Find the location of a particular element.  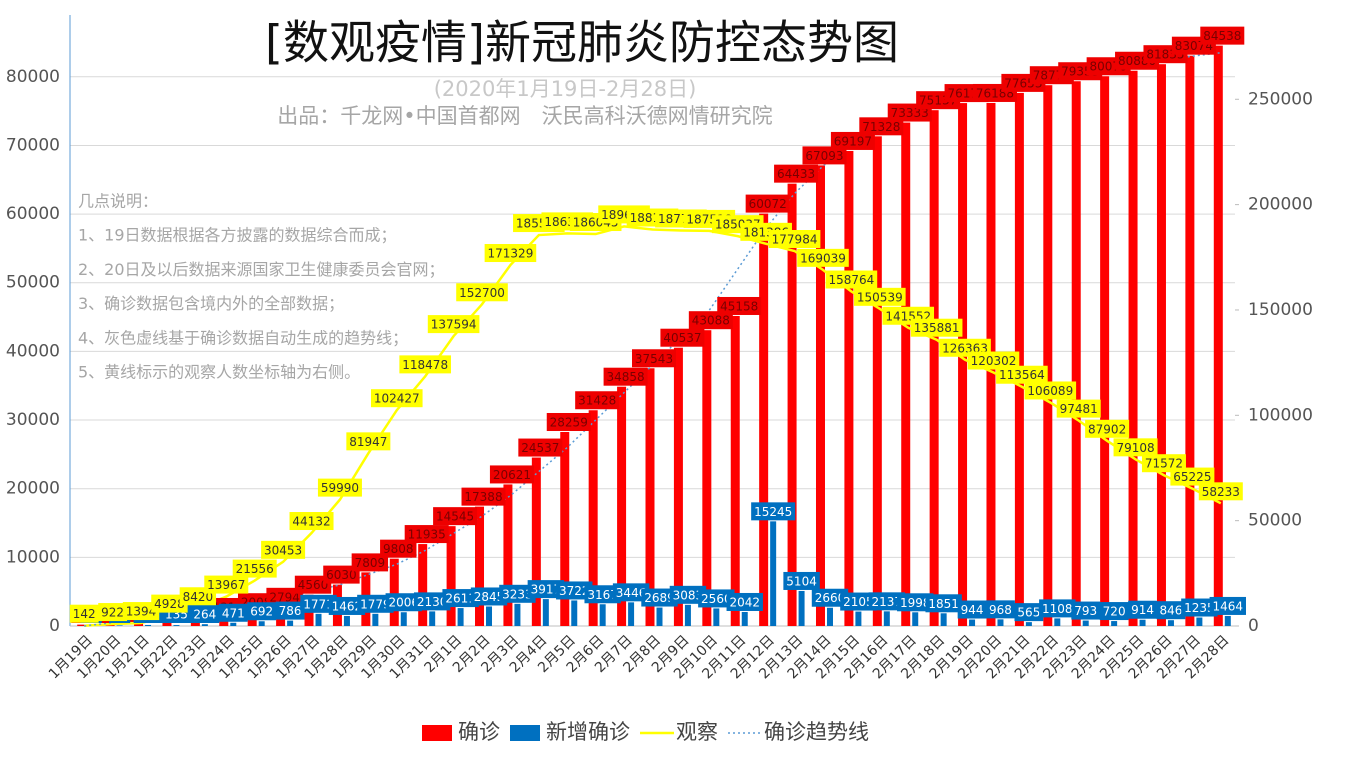

data-label: 914 is located at coordinates (1142, 610).